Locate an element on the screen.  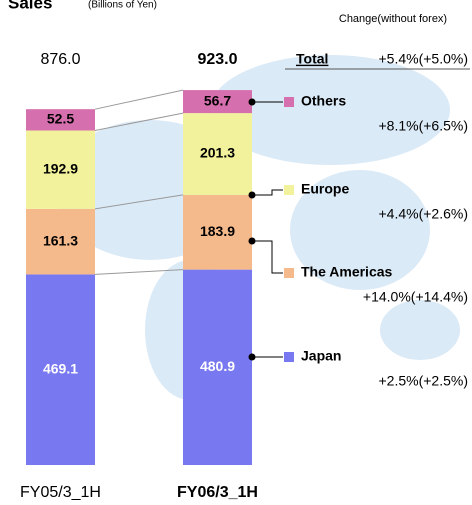
data-label: 192.9 is located at coordinates (60, 168).